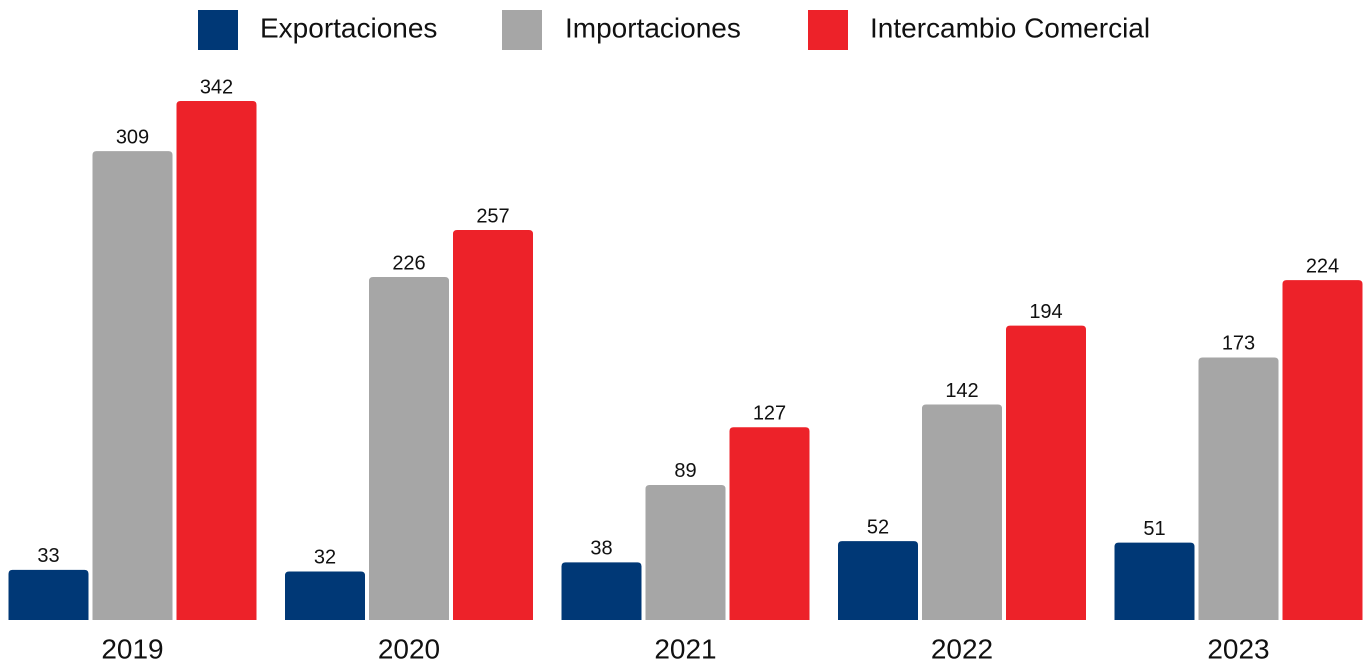  What do you see at coordinates (685, 471) in the screenshot?
I see `value-label: 89` at bounding box center [685, 471].